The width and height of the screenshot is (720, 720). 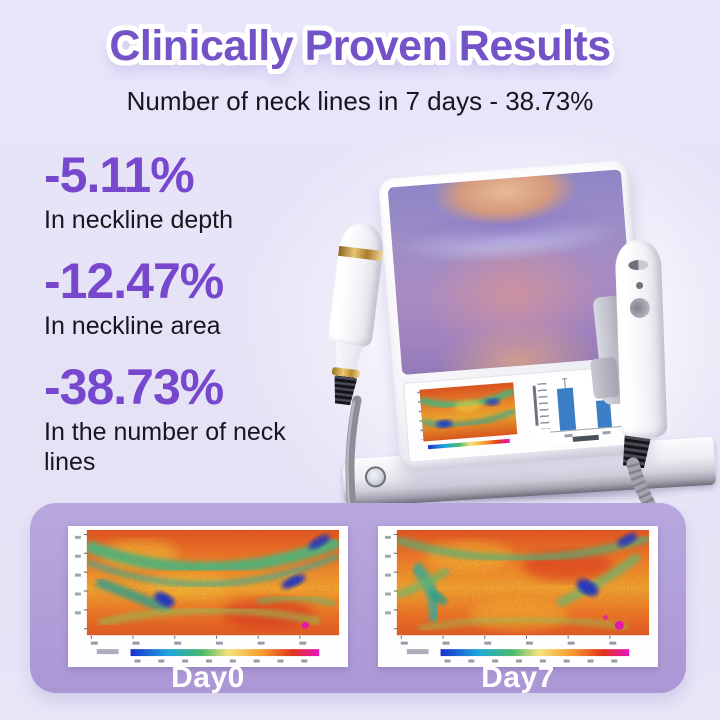 What do you see at coordinates (360, 101) in the screenshot?
I see `page-subtitle: Number of neck lines in 7 days - 38.73%` at bounding box center [360, 101].